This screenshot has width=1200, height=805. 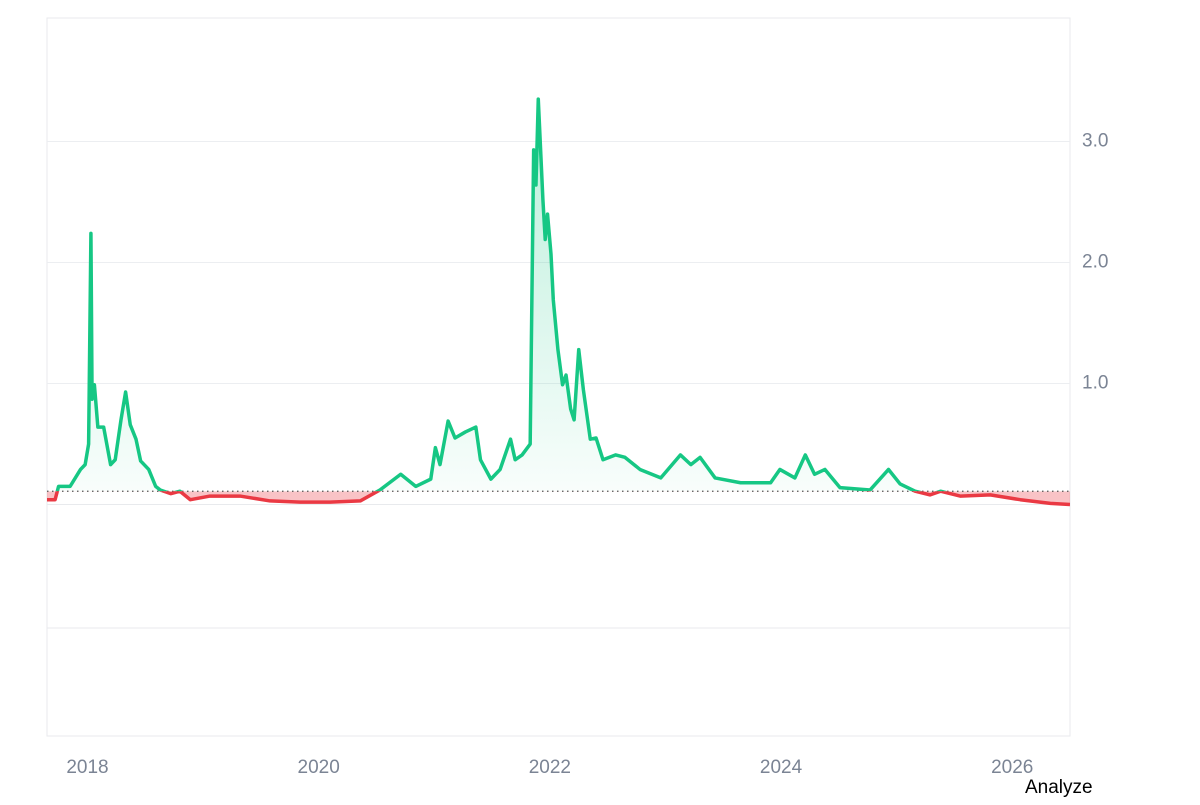 What do you see at coordinates (550, 767) in the screenshot?
I see `x-tick-label: 2022` at bounding box center [550, 767].